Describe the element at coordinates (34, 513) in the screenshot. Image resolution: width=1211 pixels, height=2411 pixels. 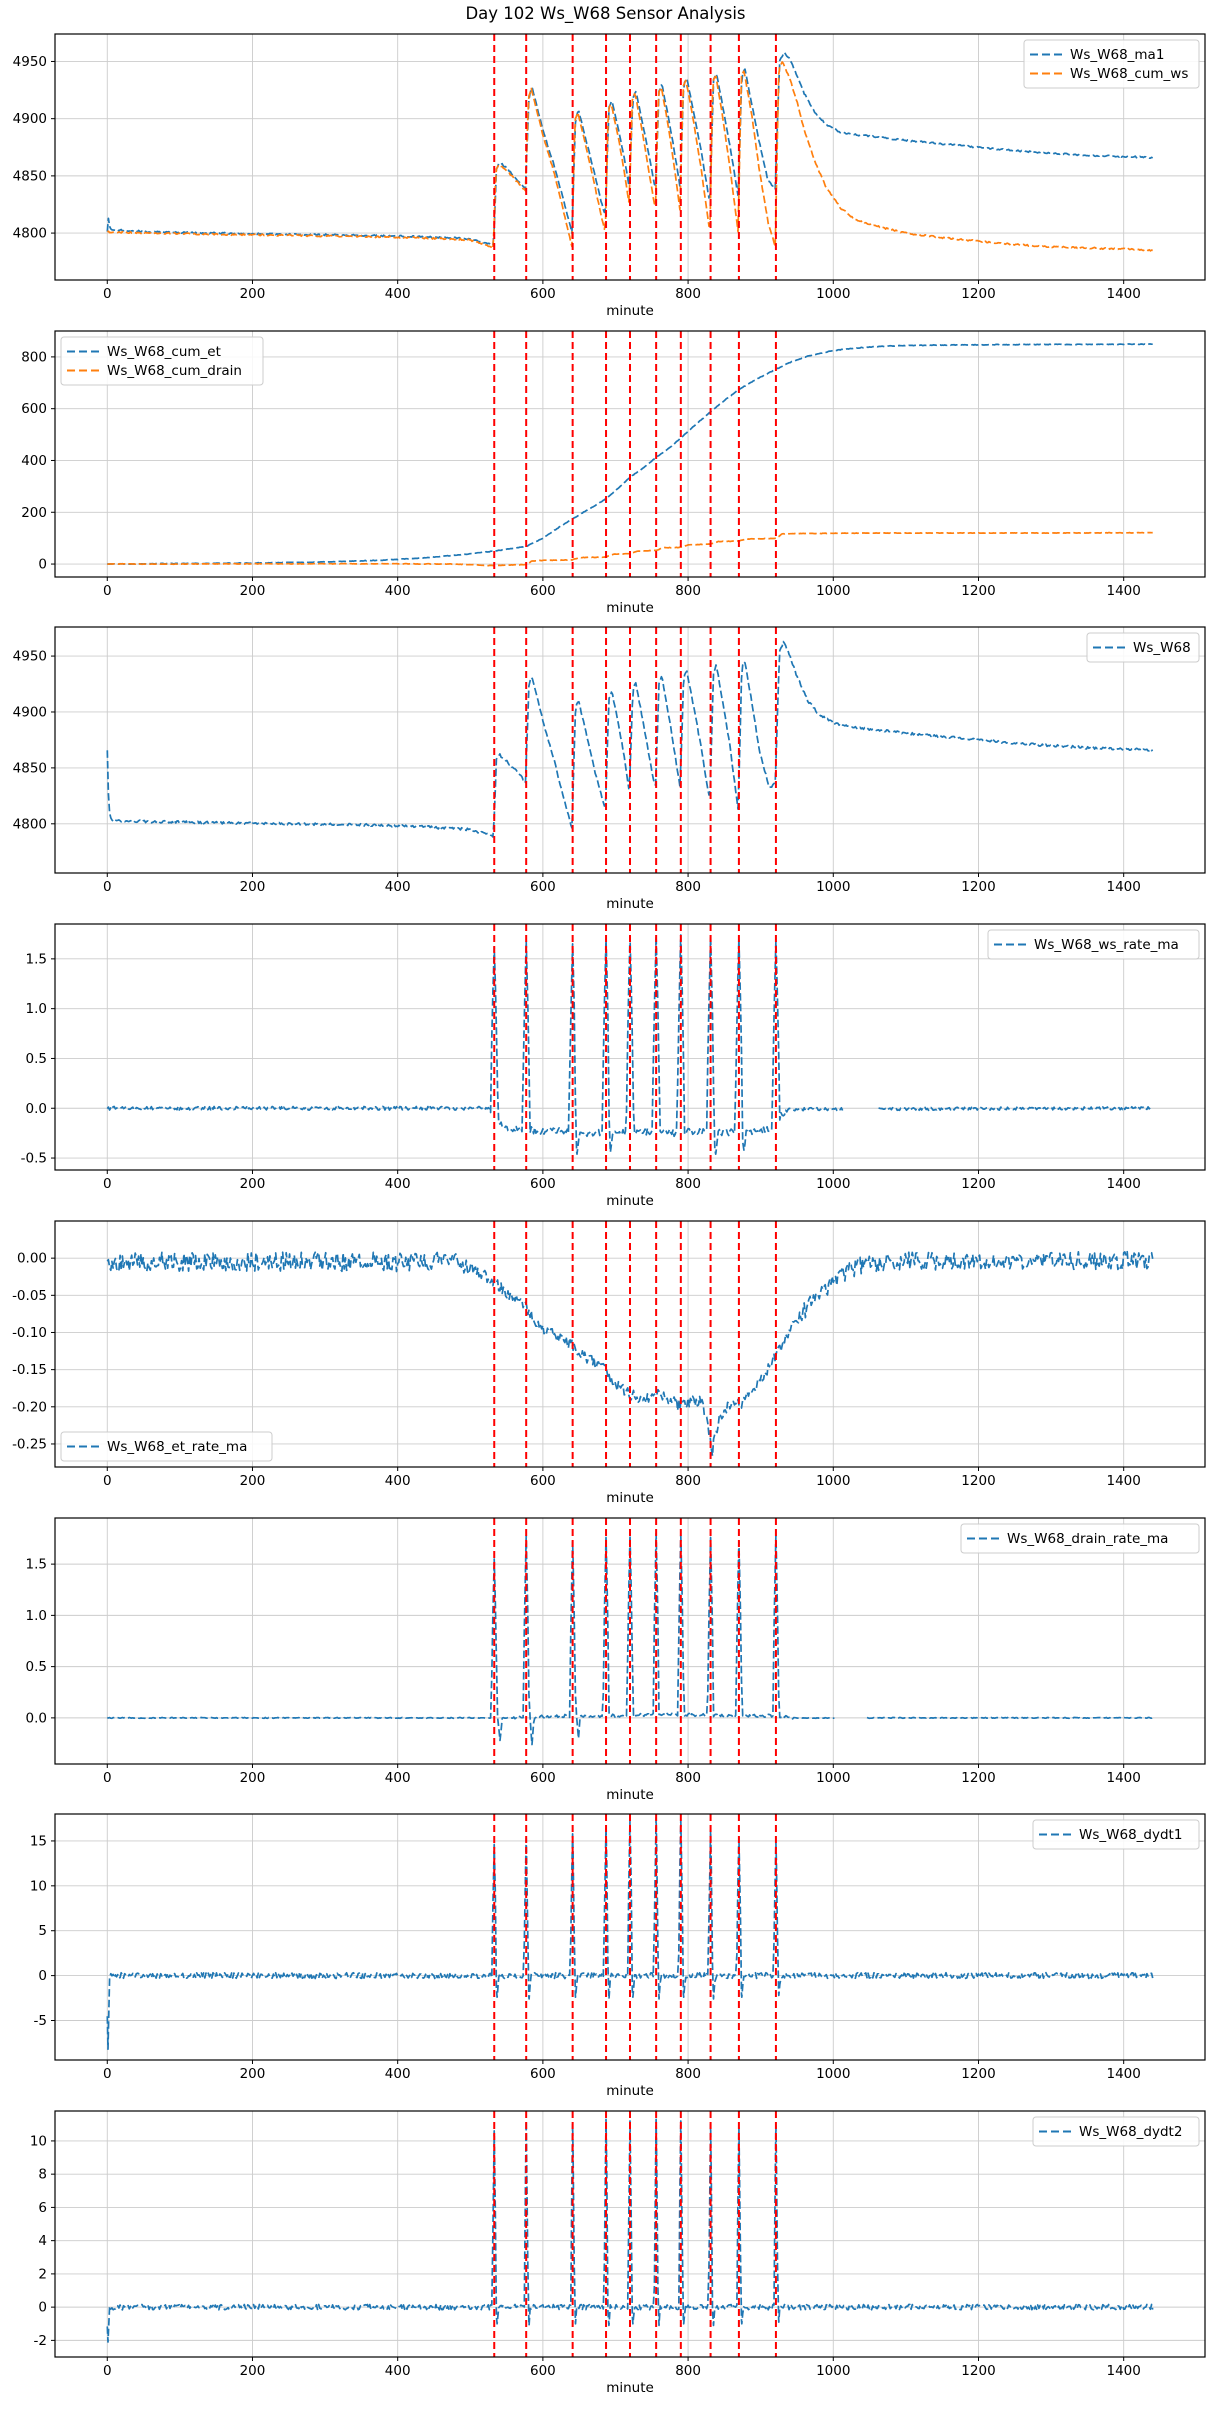
I see `y-tick-label: 200` at that location.